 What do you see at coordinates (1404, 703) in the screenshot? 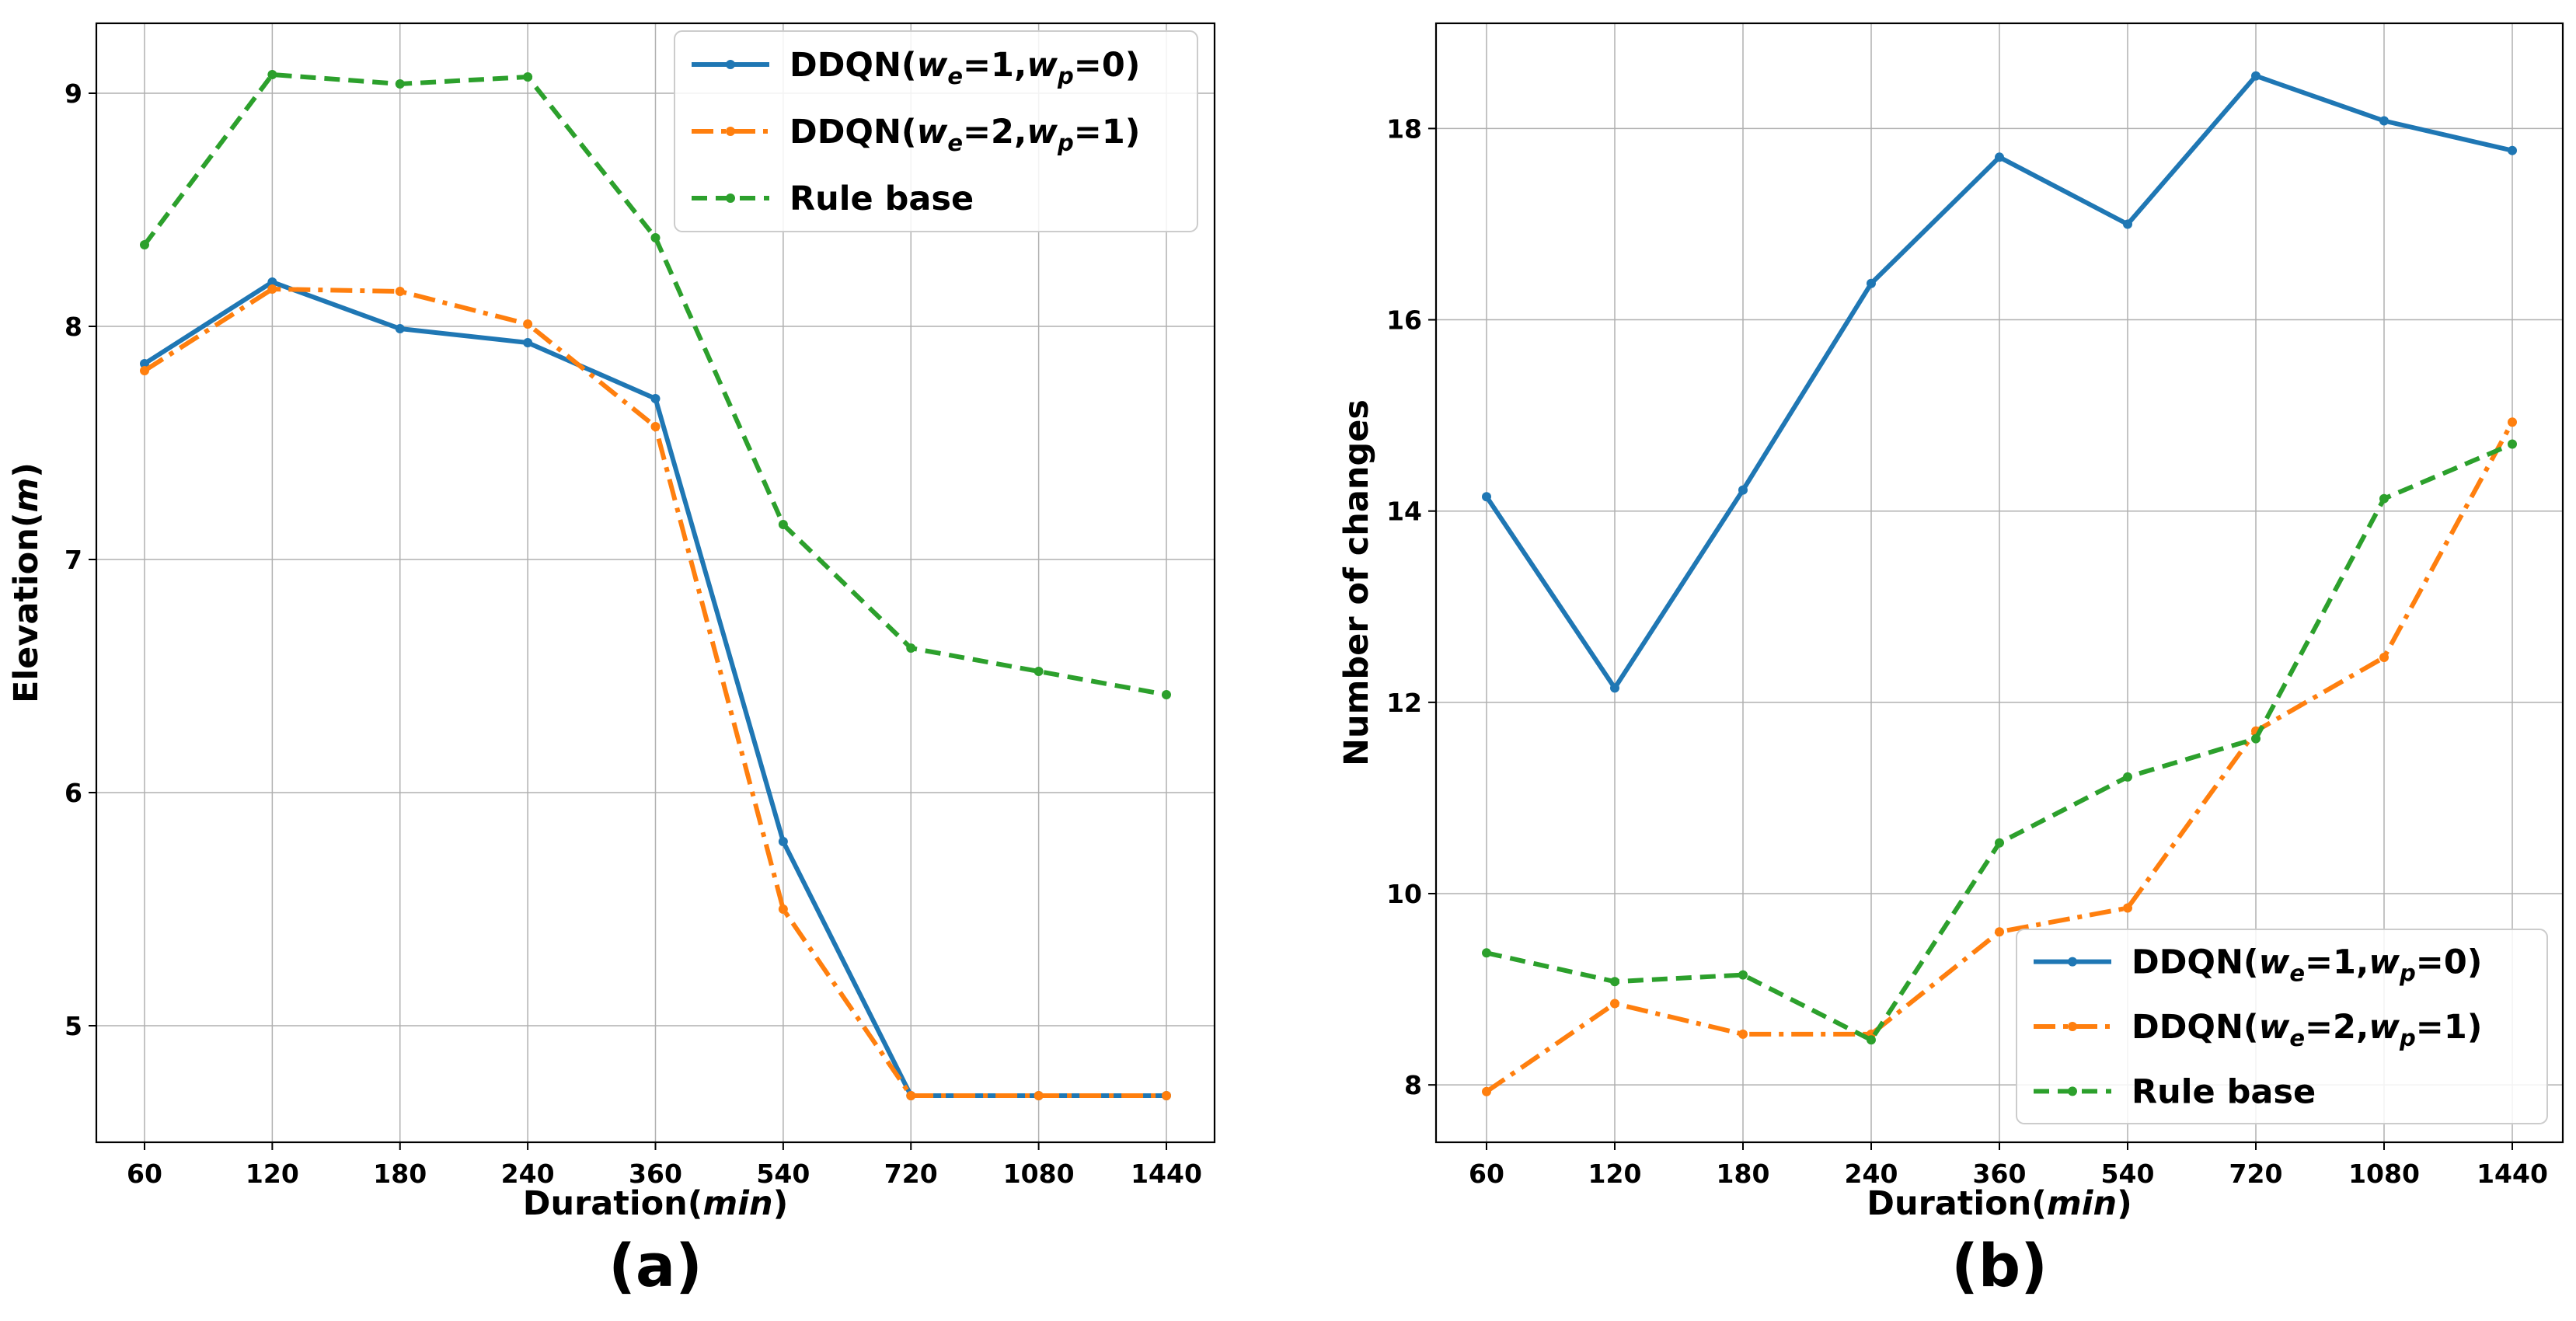
I see `y-tick-label: 12` at bounding box center [1404, 703].